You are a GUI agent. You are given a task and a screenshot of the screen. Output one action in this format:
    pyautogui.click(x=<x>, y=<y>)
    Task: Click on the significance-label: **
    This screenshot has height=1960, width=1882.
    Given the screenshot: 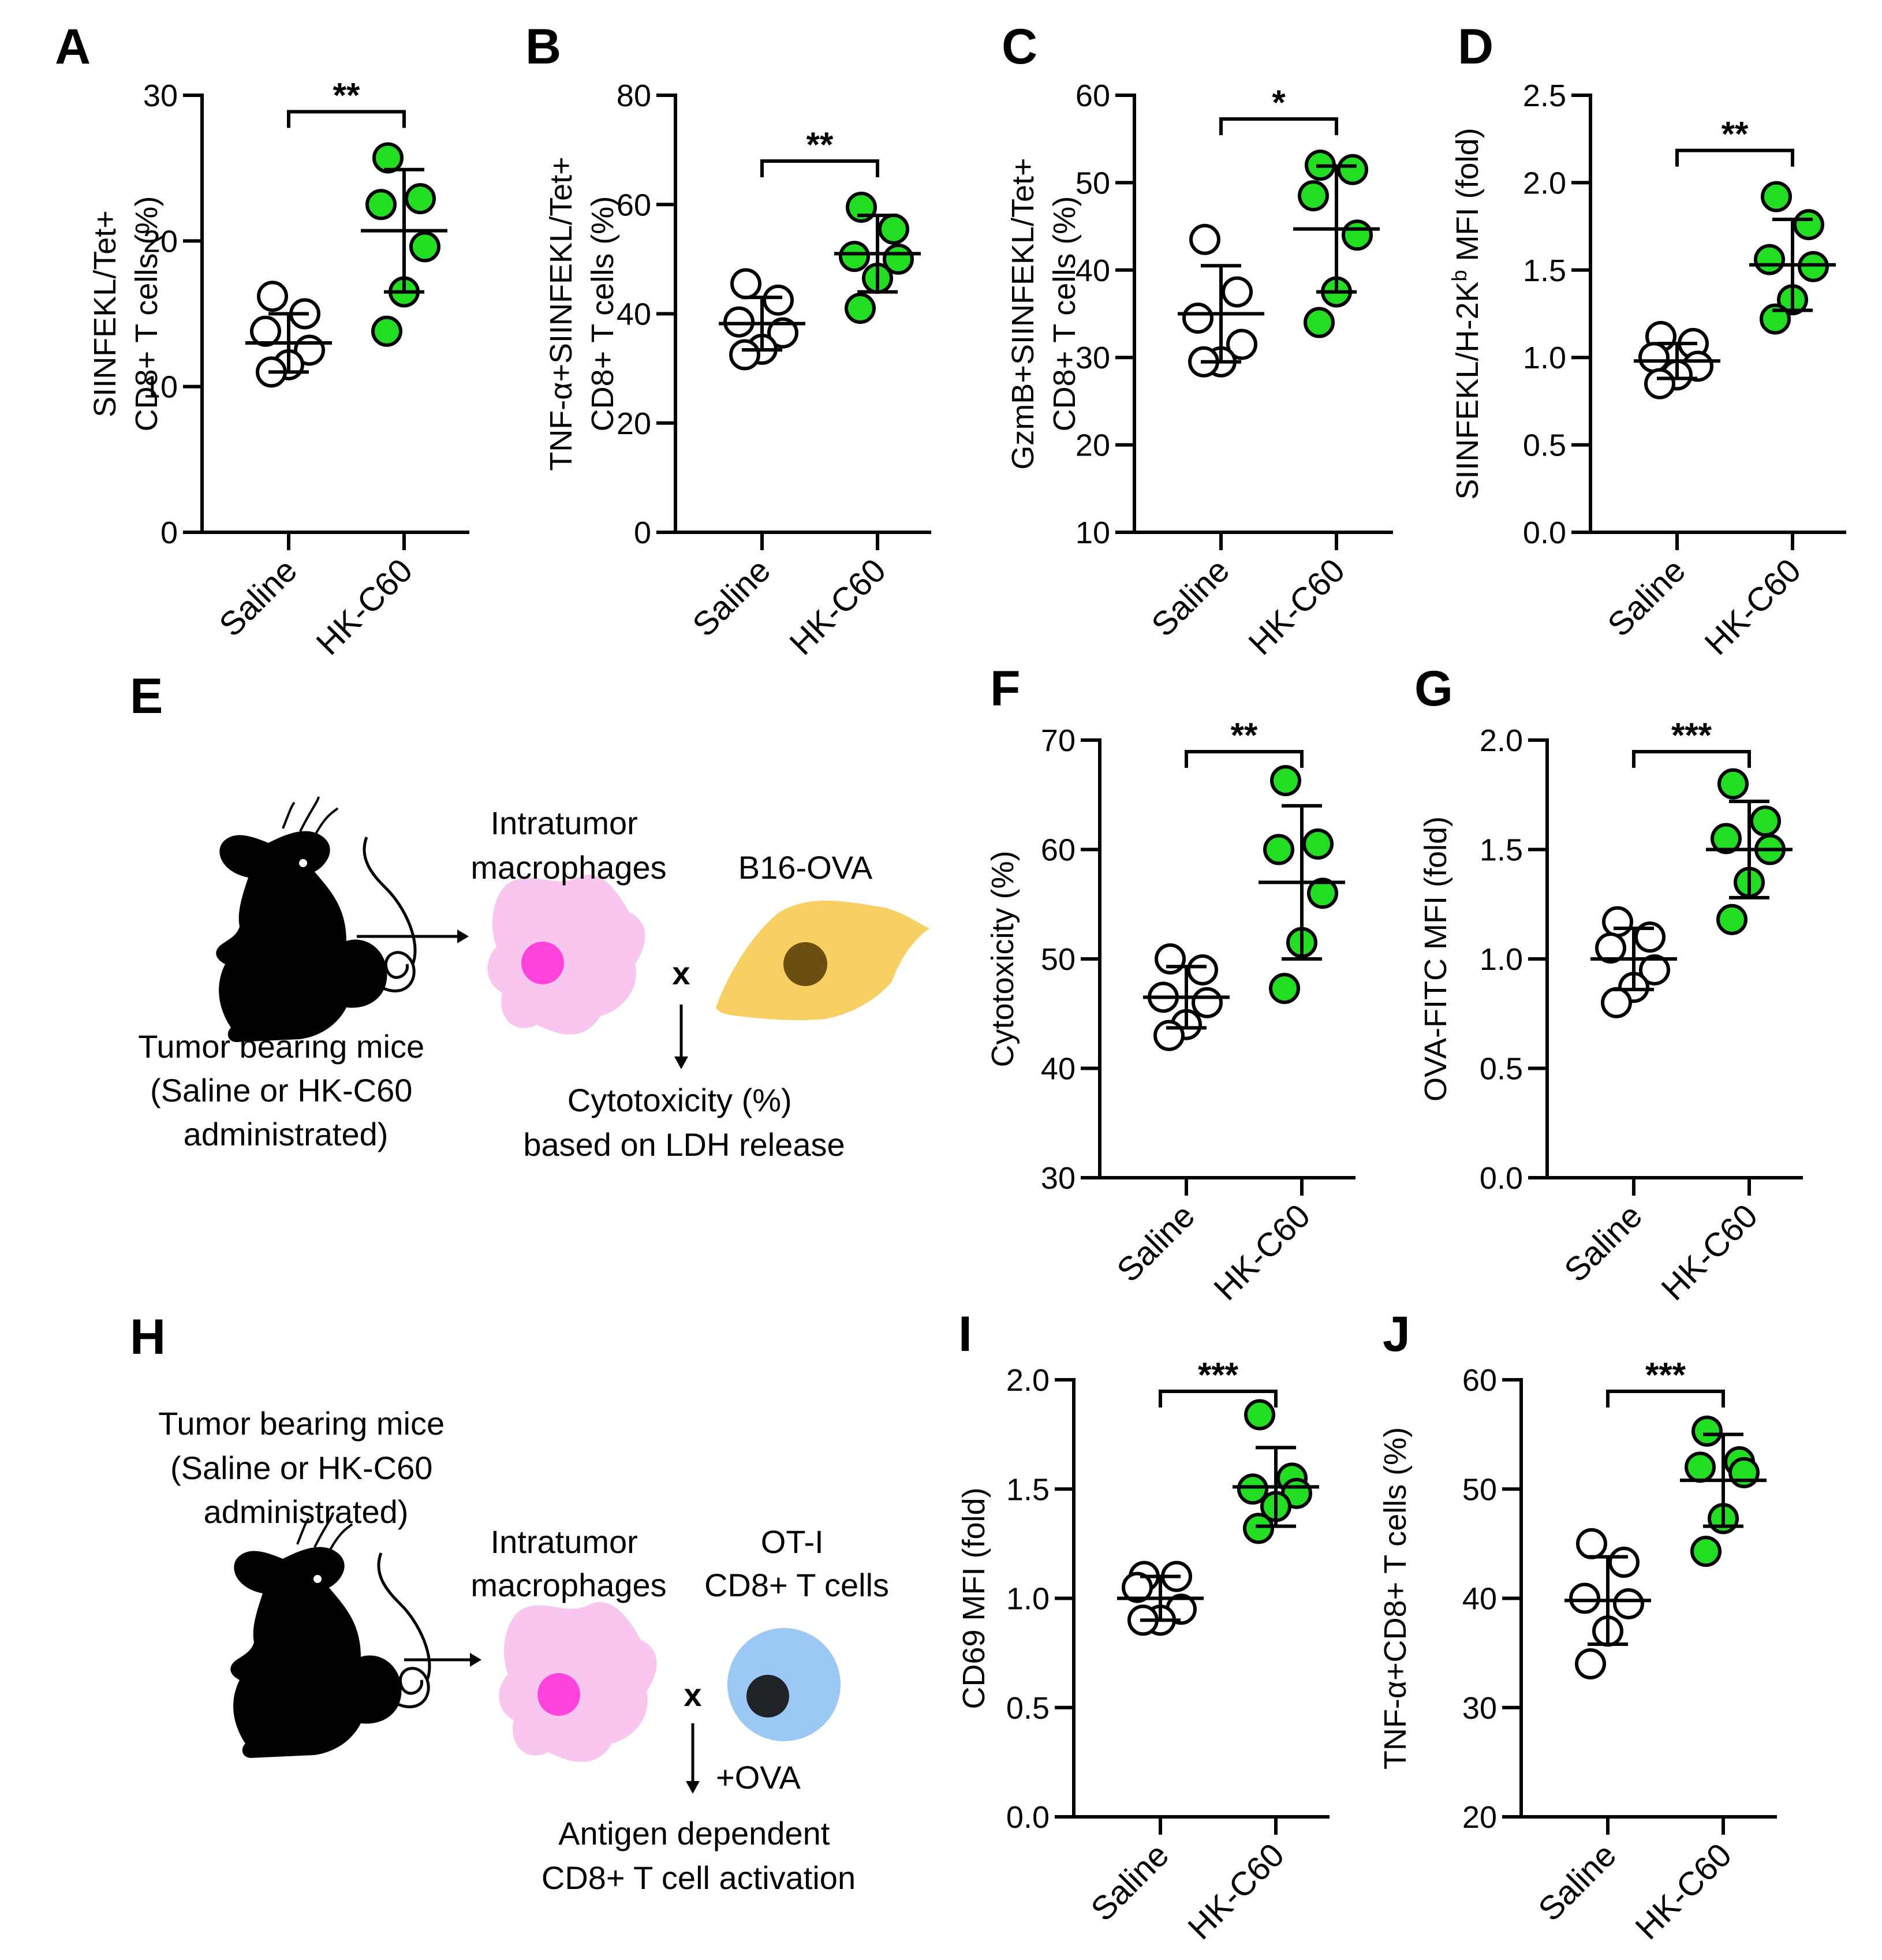 What is the action you would take?
    pyautogui.click(x=1735, y=134)
    